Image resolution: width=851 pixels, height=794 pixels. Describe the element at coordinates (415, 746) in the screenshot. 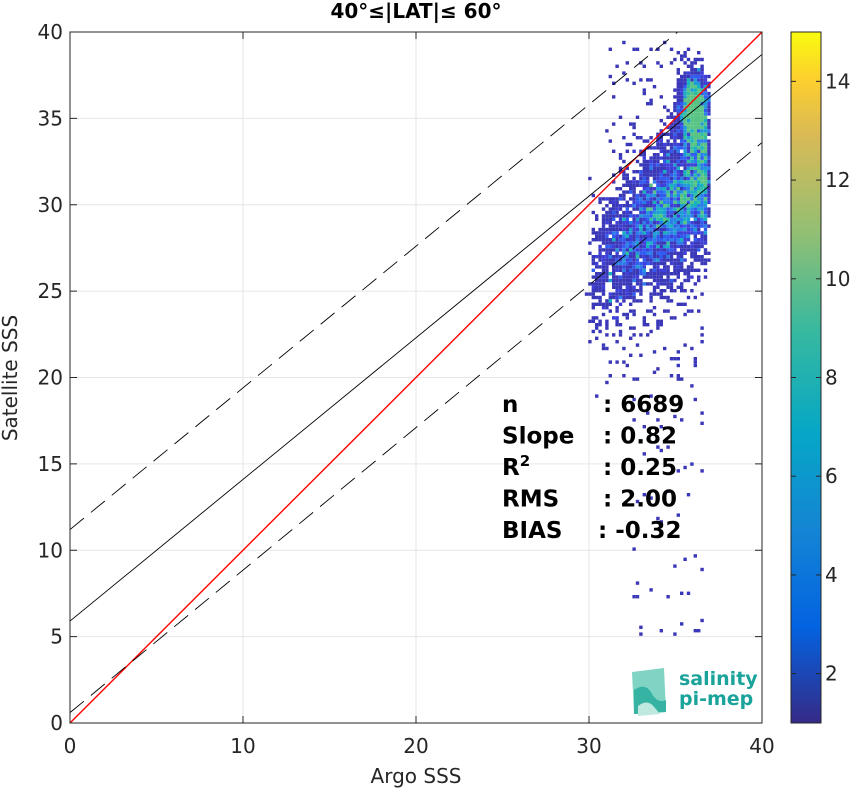

I see `x-tick-label: 20` at that location.